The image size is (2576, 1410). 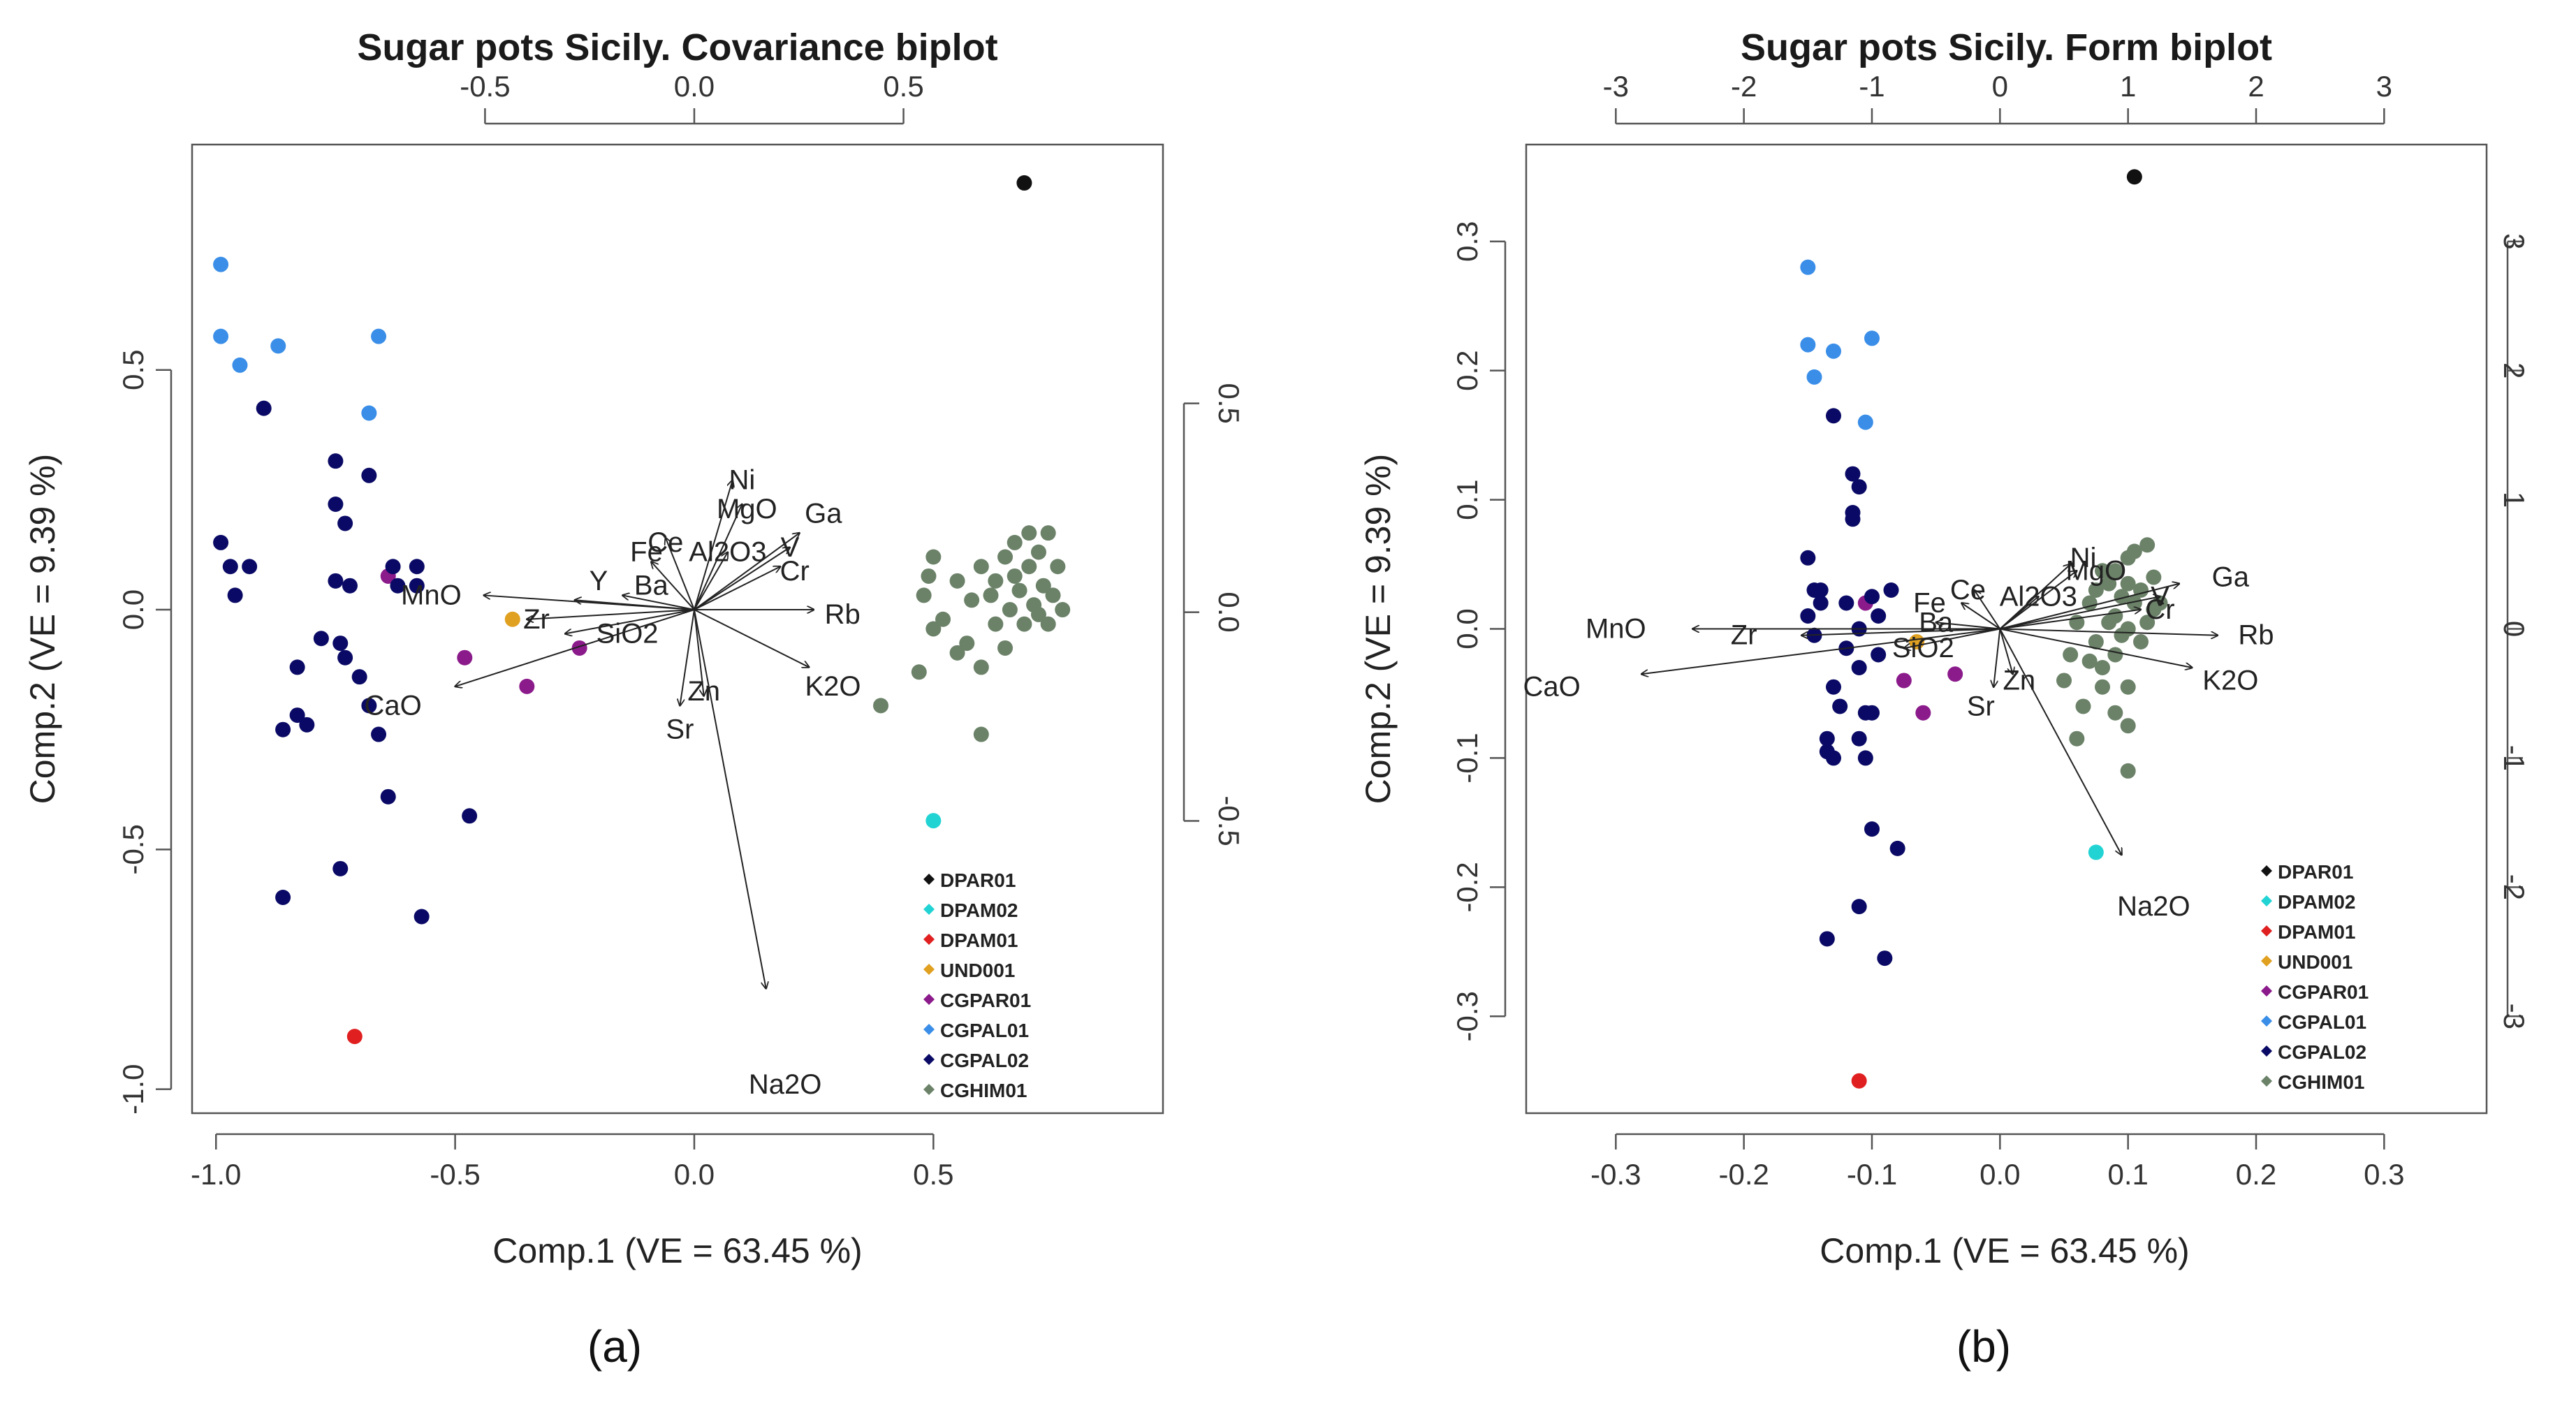 What do you see at coordinates (42, 629) in the screenshot?
I see `y-axis-label: Comp.2 (VE = 9.39 %)` at bounding box center [42, 629].